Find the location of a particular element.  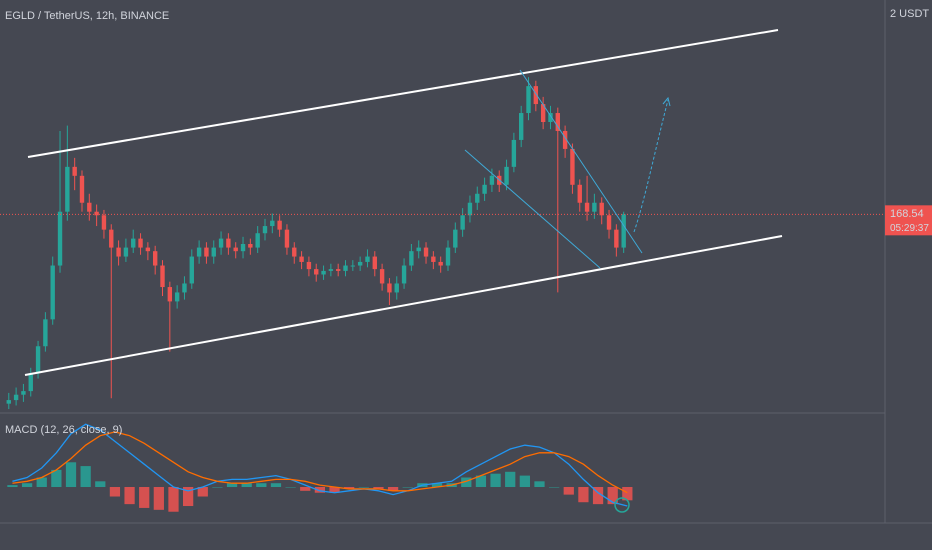

axes: 168.54 05:29:37 is located at coordinates (908, 220).